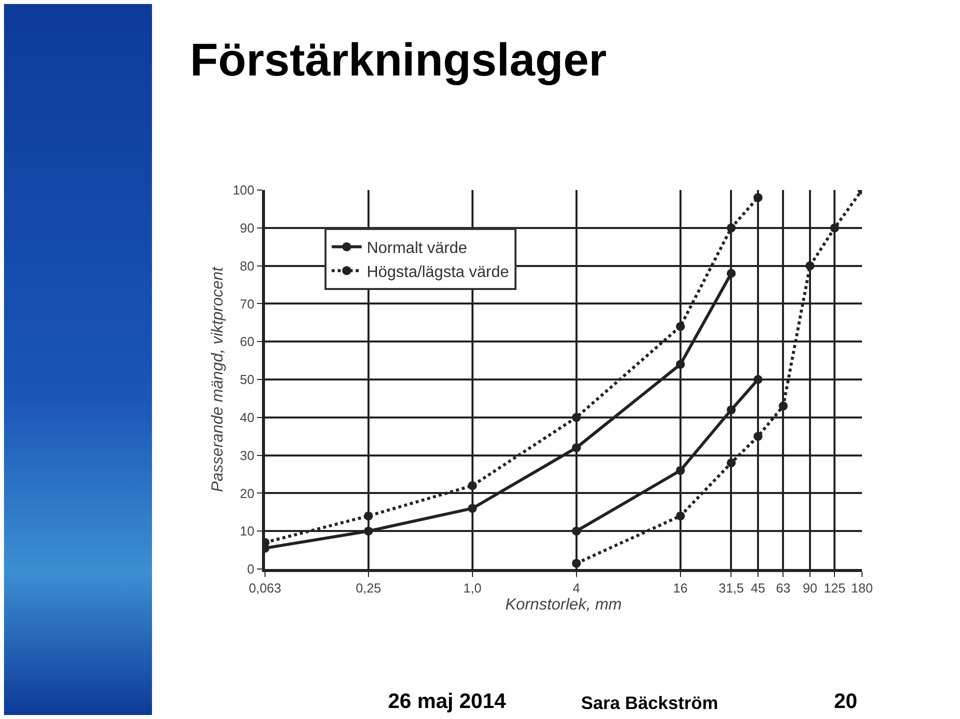 Image resolution: width=960 pixels, height=719 pixels. What do you see at coordinates (810, 588) in the screenshot?
I see `x-tick-label: 90` at bounding box center [810, 588].